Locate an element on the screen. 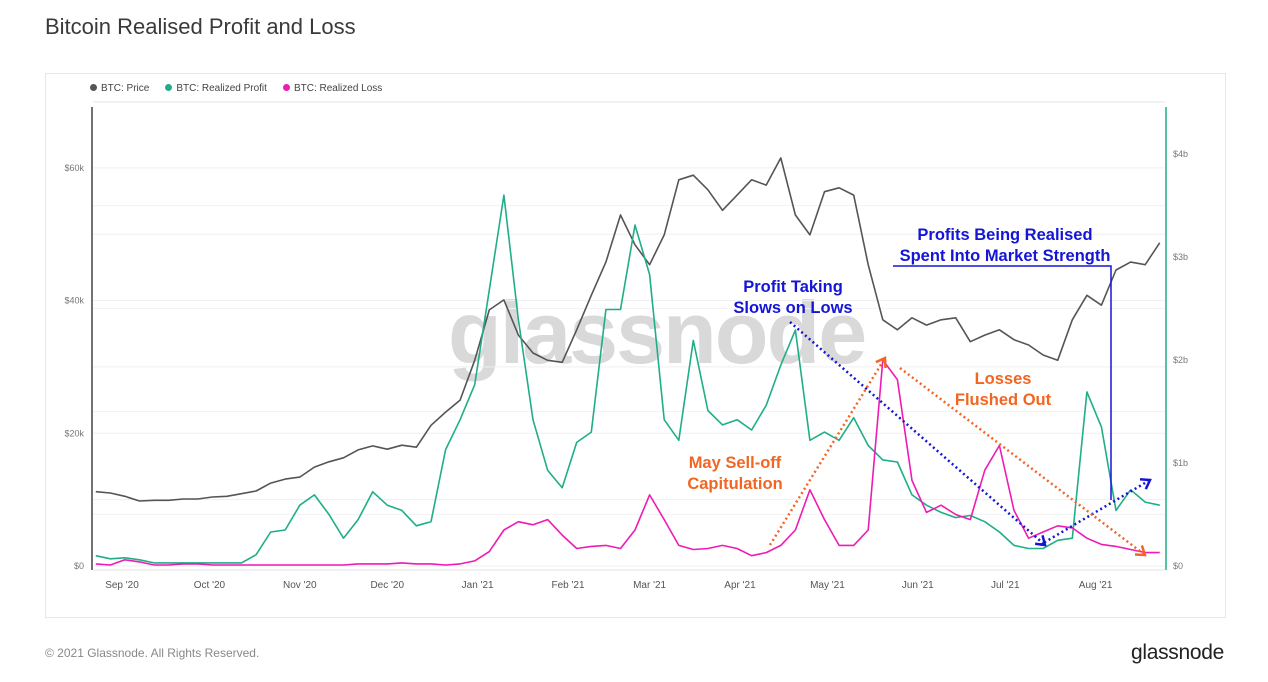 This screenshot has height=682, width=1268. annotation-line: Spent Into Market Strength is located at coordinates (1005, 256).